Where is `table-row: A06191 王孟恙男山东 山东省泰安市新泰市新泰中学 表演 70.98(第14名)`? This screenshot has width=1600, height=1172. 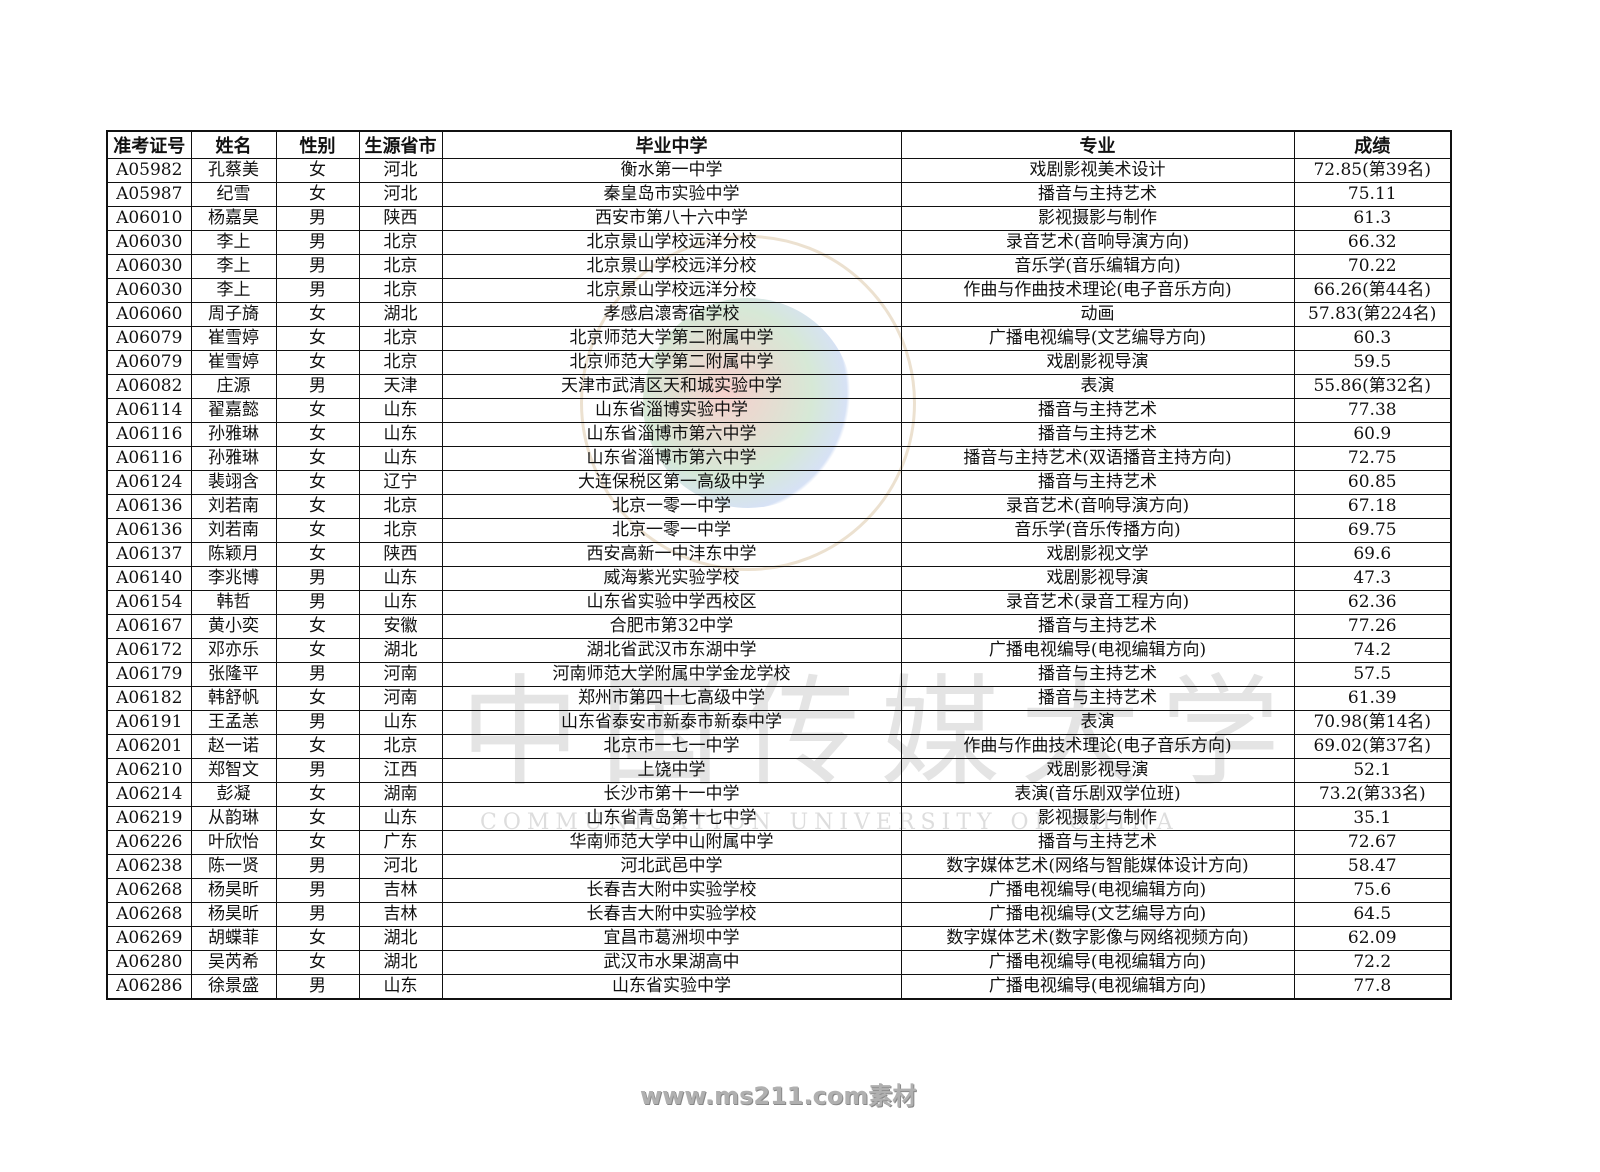 table-row: A06191 王孟恙男山东 山东省泰安市新泰市新泰中学 表演 70.98(第14名) is located at coordinates (779, 722).